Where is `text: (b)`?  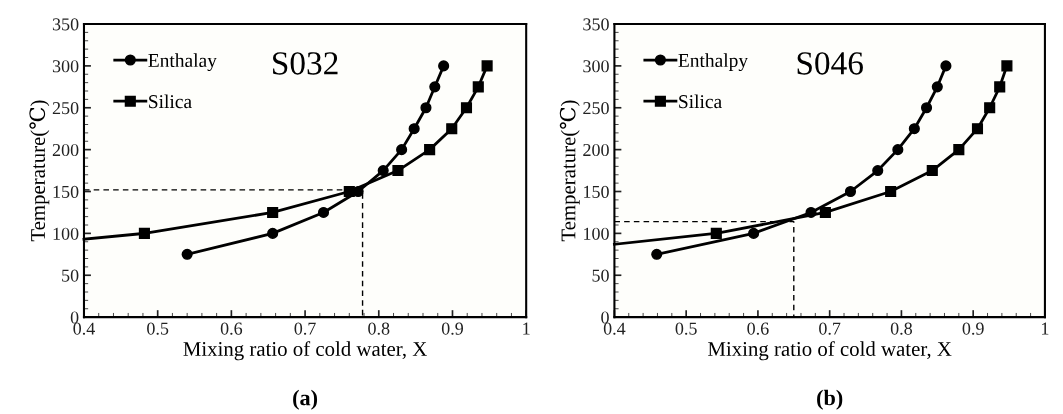
text: (b) is located at coordinates (830, 399).